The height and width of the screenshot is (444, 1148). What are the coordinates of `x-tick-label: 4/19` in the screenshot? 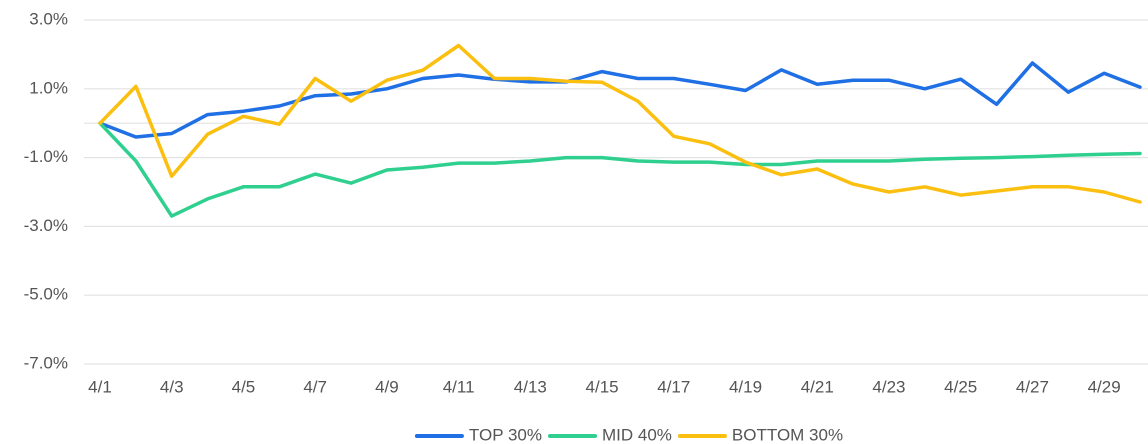 It's located at (745, 386).